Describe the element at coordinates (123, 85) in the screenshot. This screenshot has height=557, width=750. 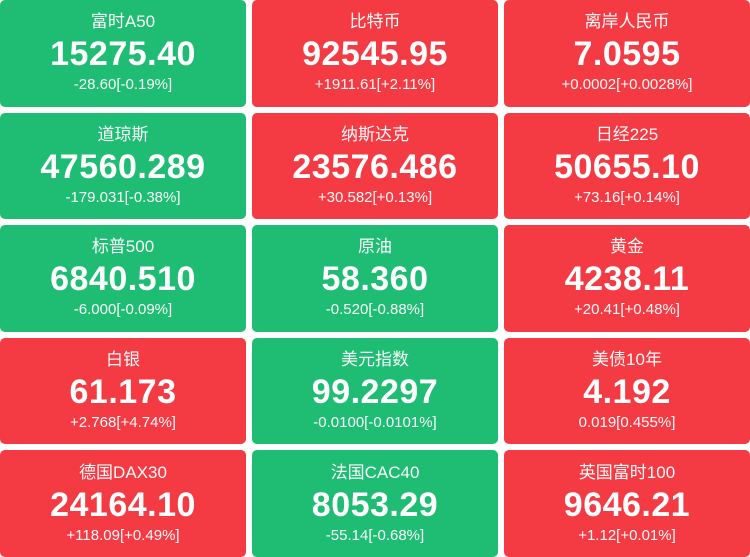
I see `instrument-change: -28.60[-0.19%]` at that location.